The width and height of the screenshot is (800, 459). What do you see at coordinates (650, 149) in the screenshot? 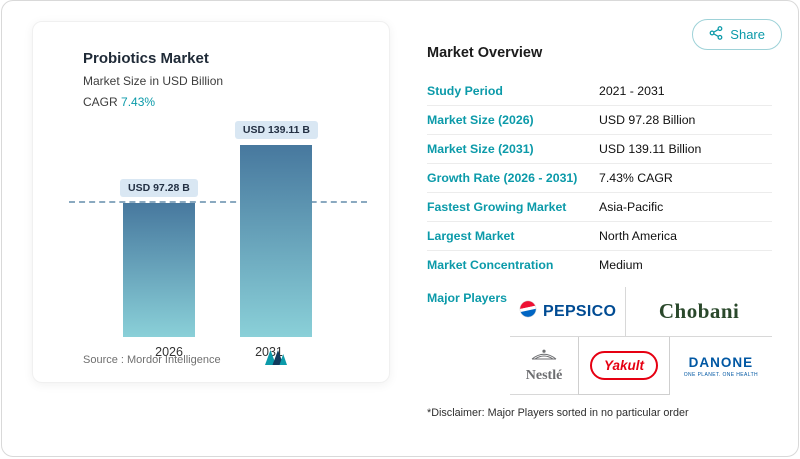
I see `row-value: USD 139.11 Billion` at bounding box center [650, 149].